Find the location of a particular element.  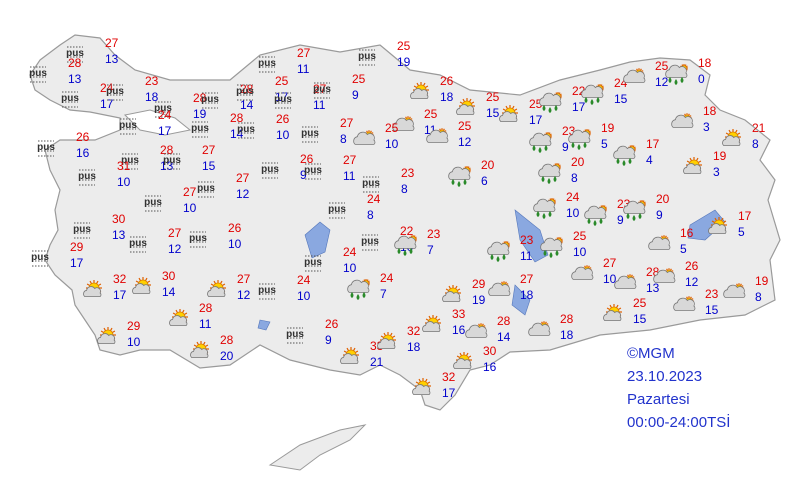

min-temp: 13 is located at coordinates (112, 59).